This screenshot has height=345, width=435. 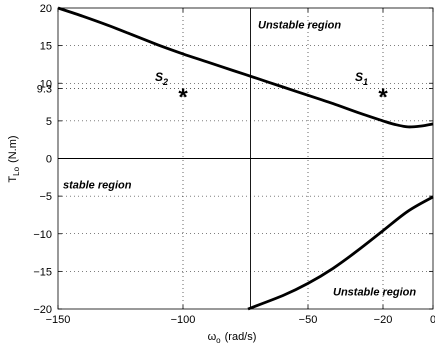 What do you see at coordinates (365, 82) in the screenshot?
I see `point-label-subscript: 1` at bounding box center [365, 82].